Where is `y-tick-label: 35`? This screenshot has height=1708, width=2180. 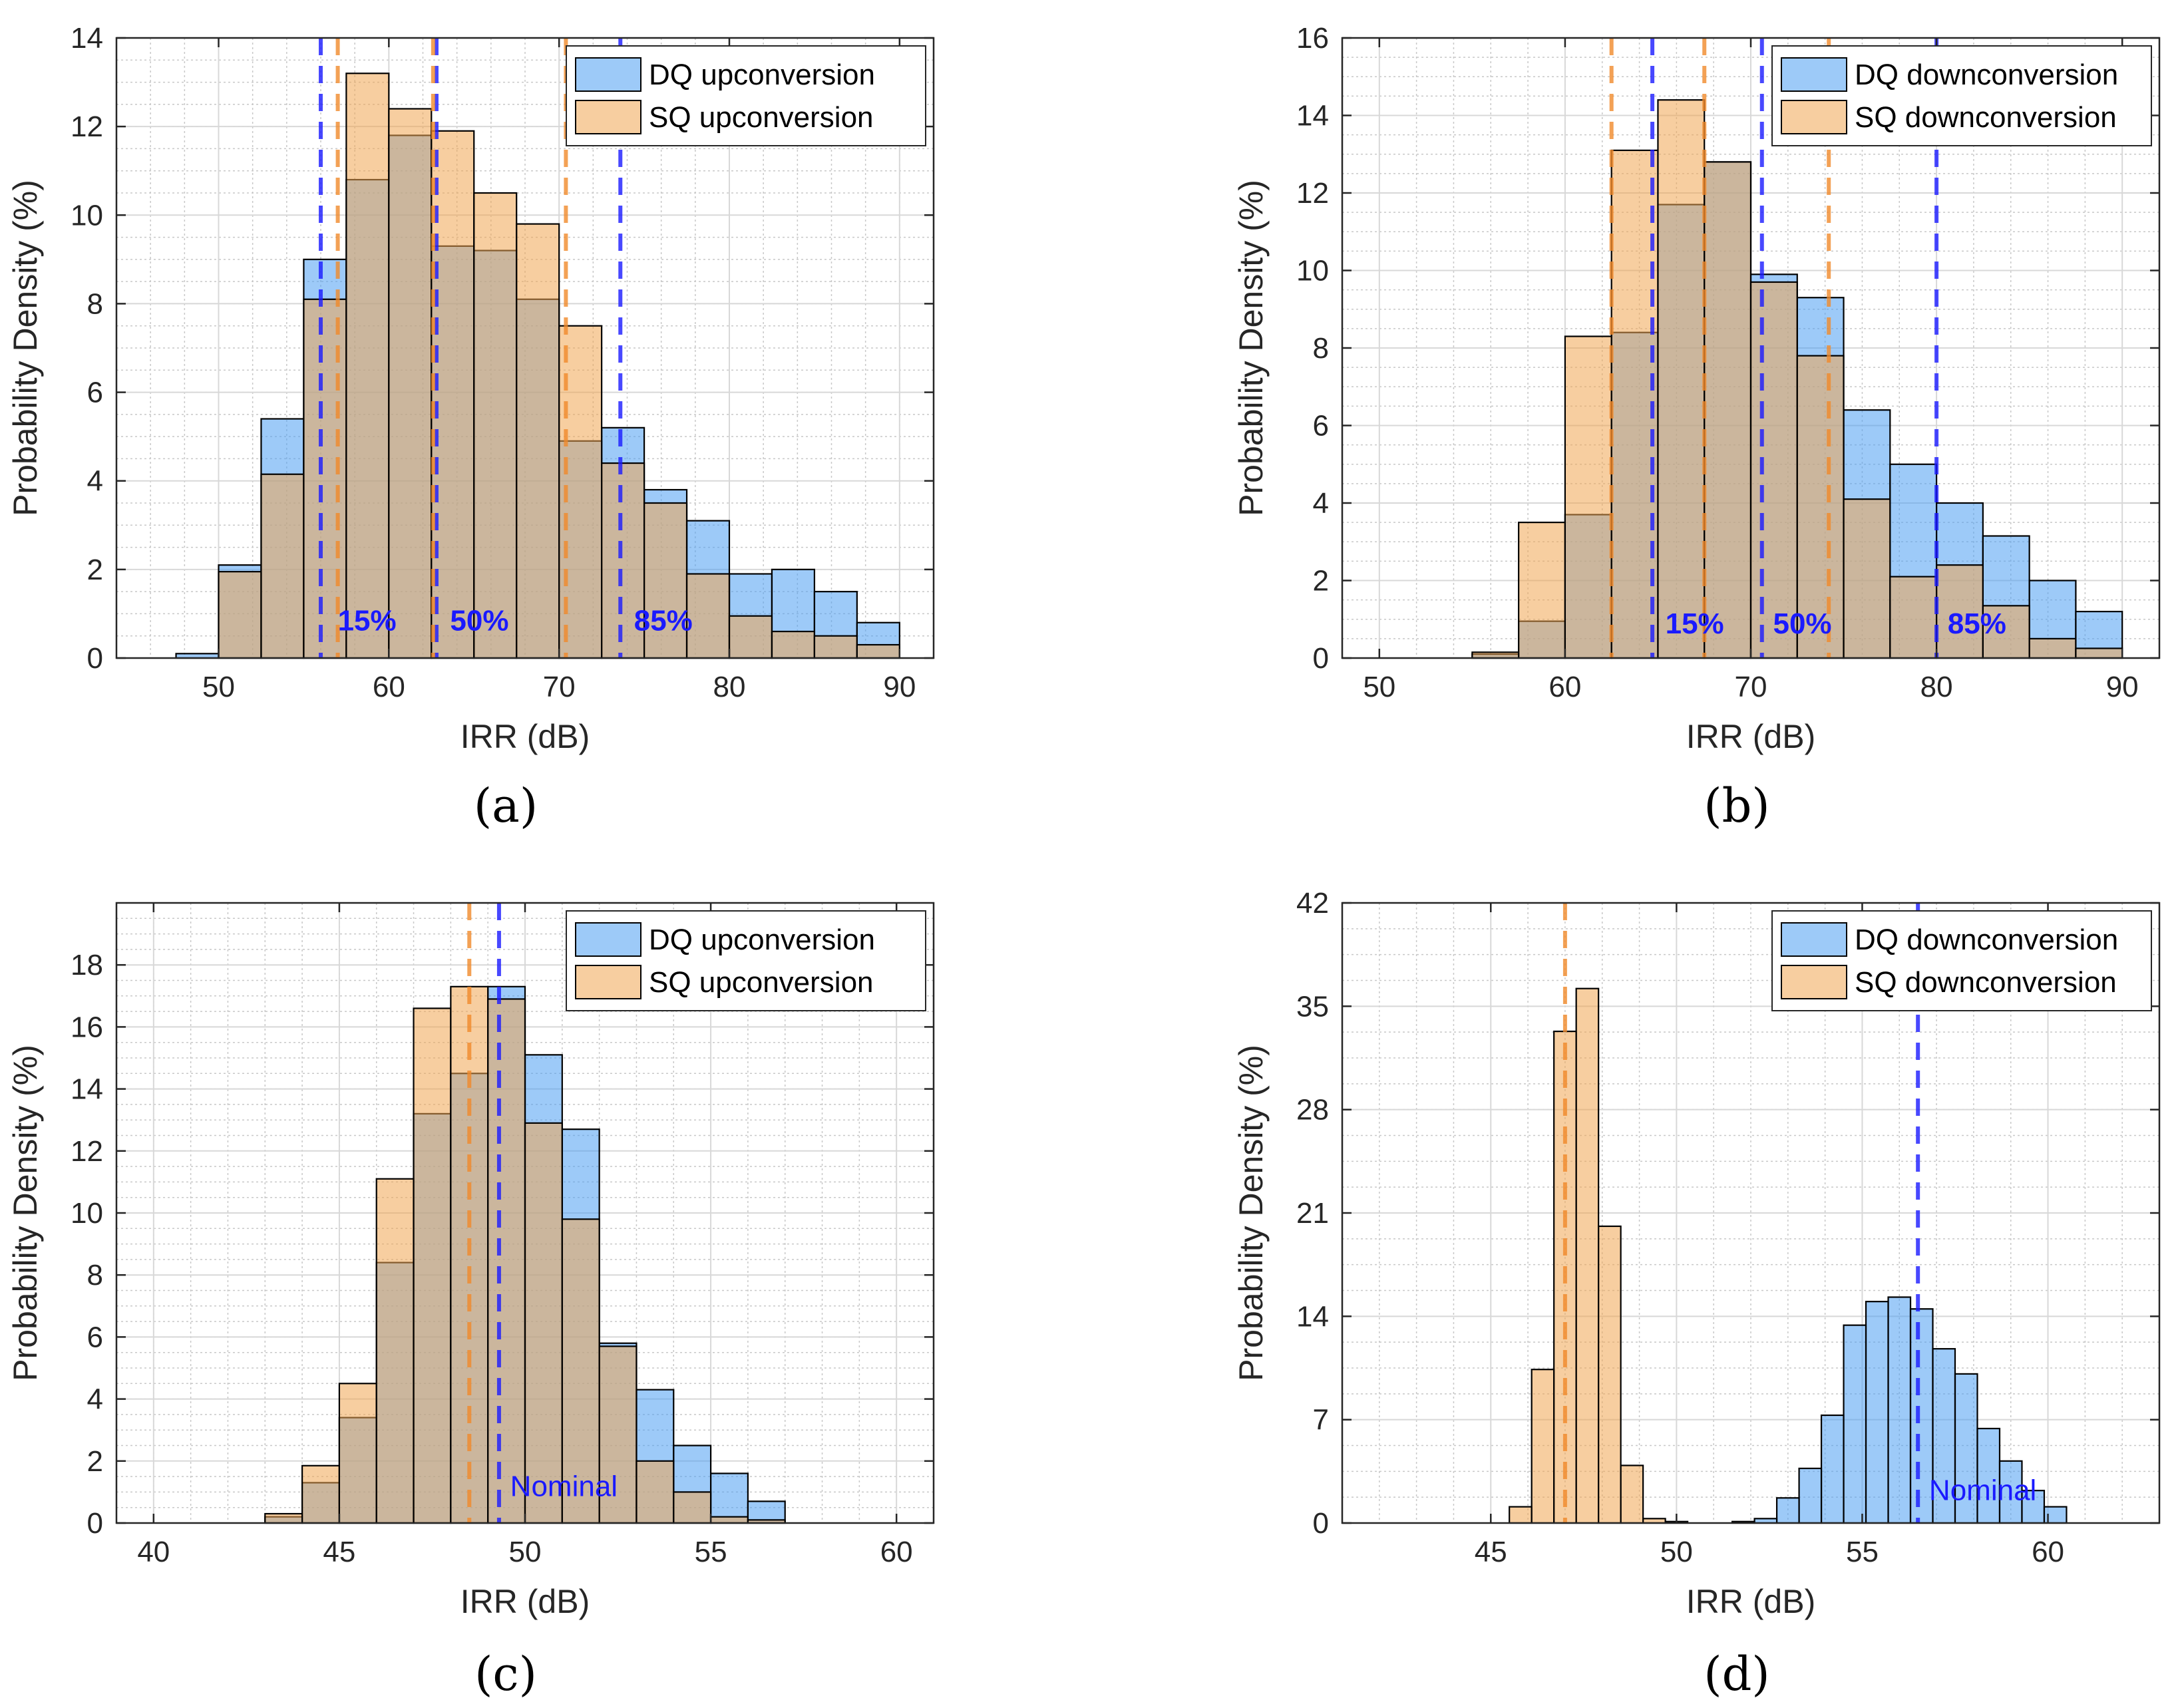
y-tick-label: 35 is located at coordinates (1312, 1007).